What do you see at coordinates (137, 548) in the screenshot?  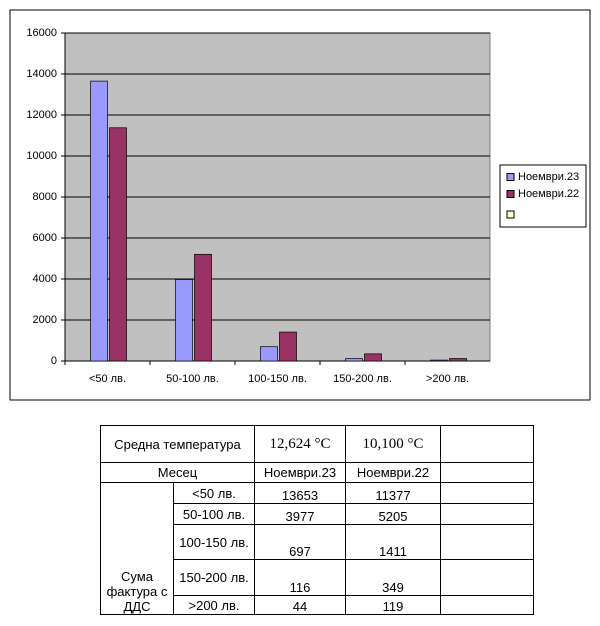 I see `cell: Сума фактура с ДДС` at bounding box center [137, 548].